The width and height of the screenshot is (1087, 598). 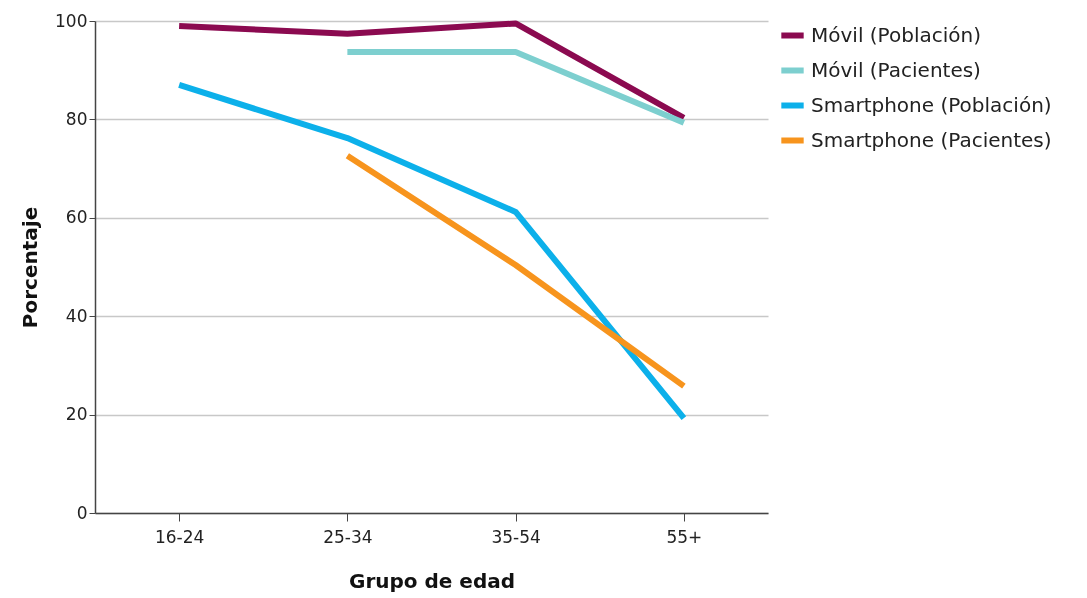 I want to click on y-tick-label: 80, so click(x=76, y=118).